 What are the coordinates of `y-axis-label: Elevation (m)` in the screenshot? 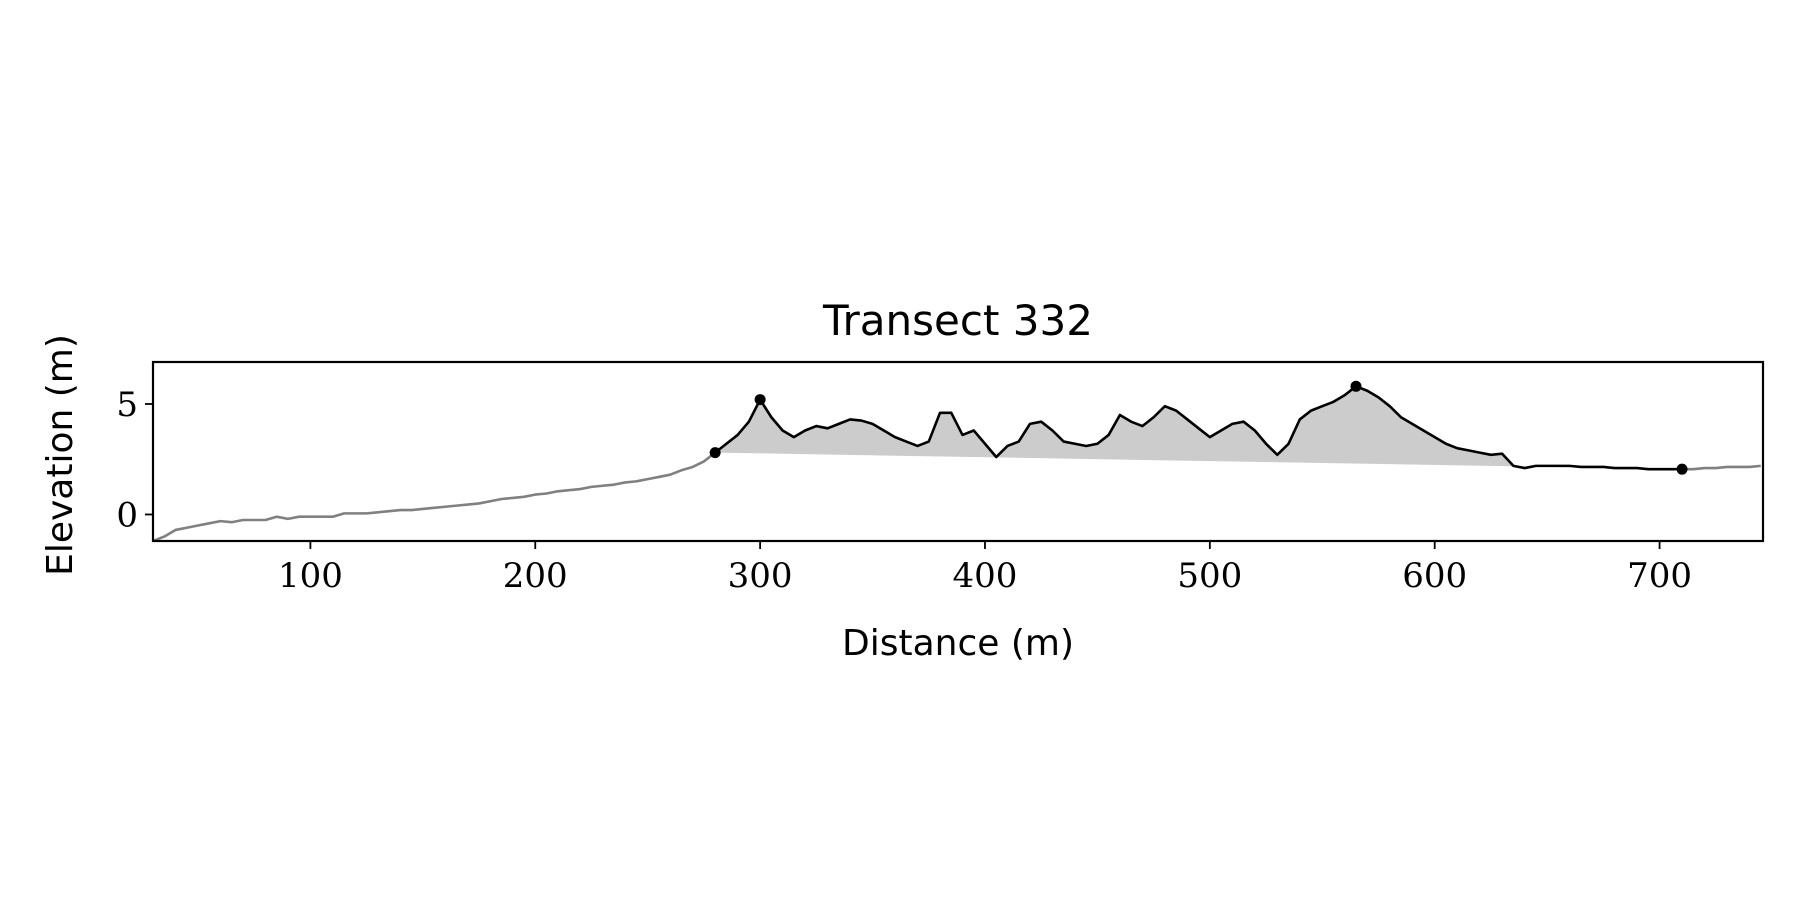 It's located at (60, 455).